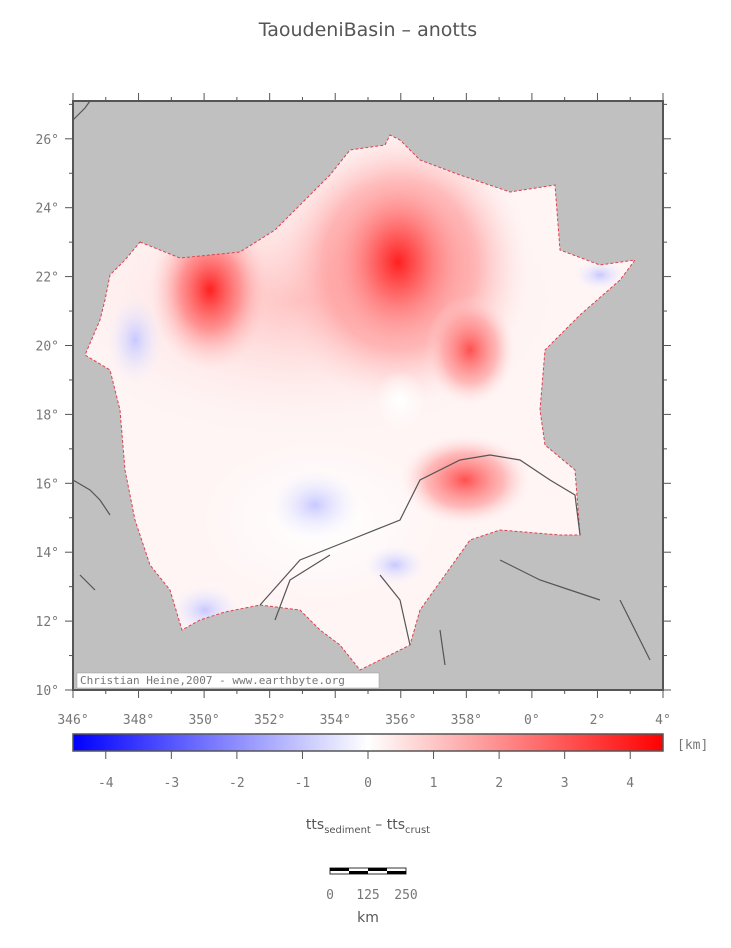  I want to click on lon-label: 4°, so click(663, 720).